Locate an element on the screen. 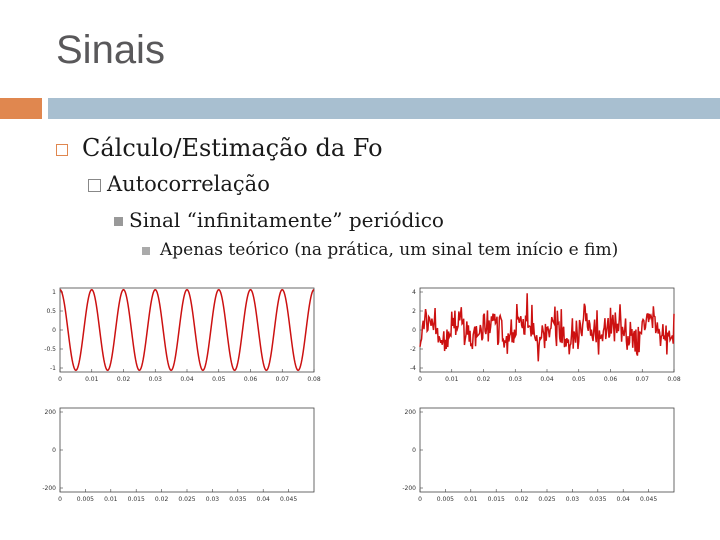 Image resolution: width=720 pixels, height=540 pixels. plot-noisy-signal: 4 2 0 -2 -4 0 0.01 0.02 0.03 0.04 0.05 0.06 0.07 0.08 is located at coordinates (538, 332).